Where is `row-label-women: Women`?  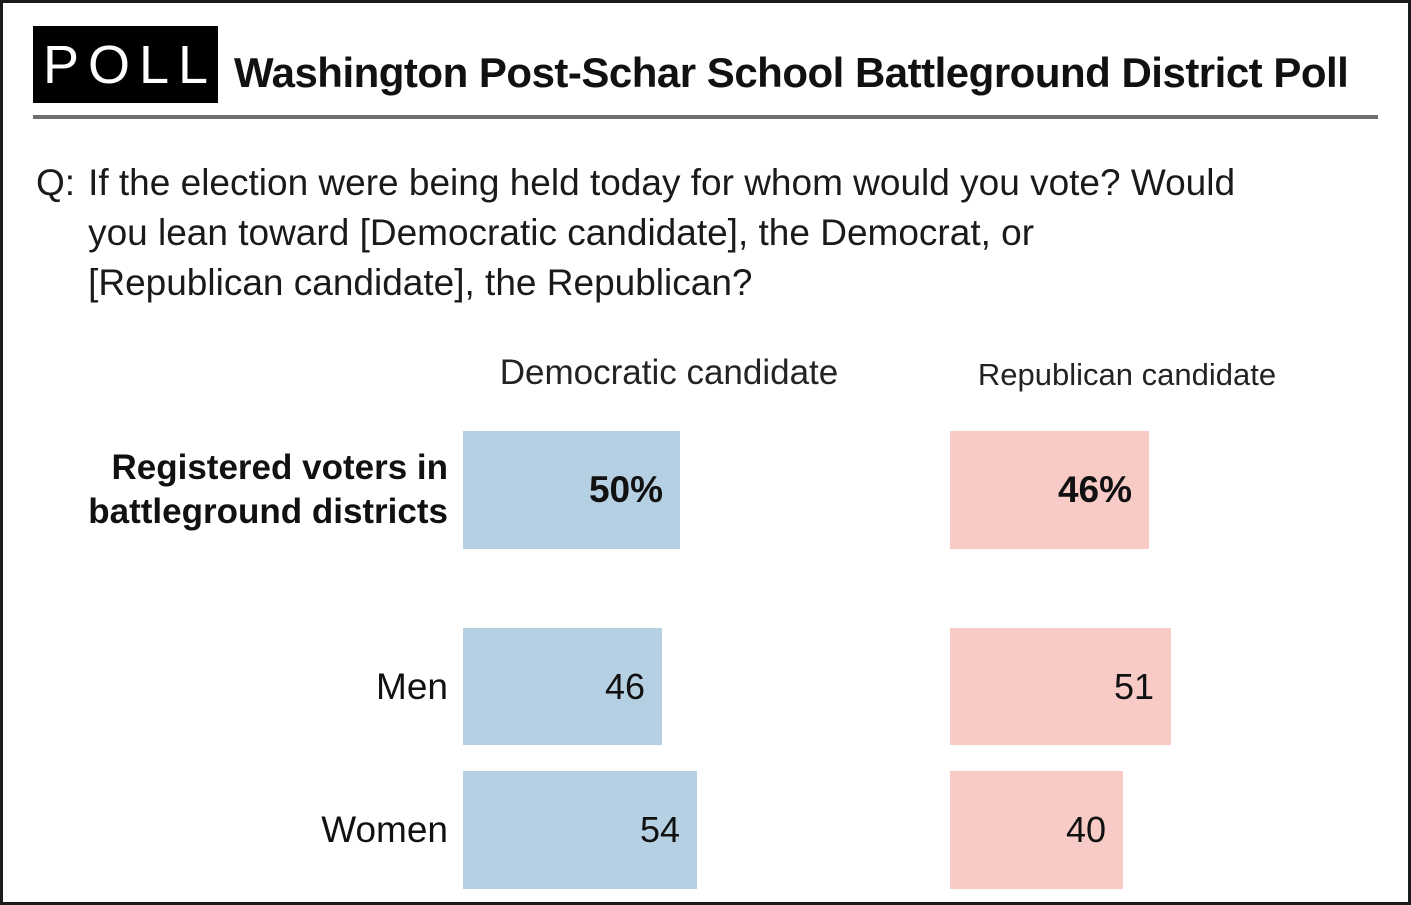 row-label-women: Women is located at coordinates (225, 830).